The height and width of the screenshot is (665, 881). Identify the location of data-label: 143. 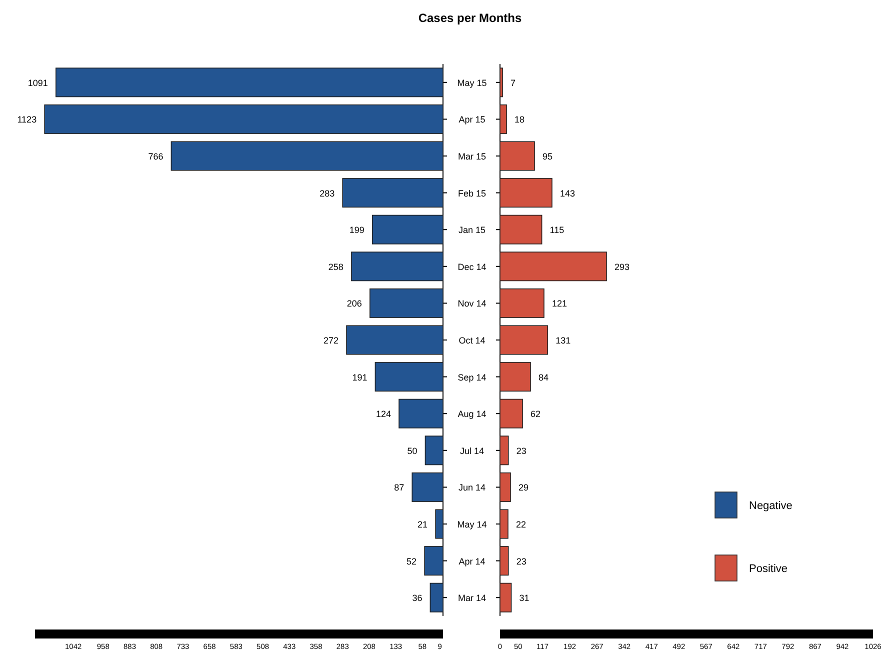
(568, 193).